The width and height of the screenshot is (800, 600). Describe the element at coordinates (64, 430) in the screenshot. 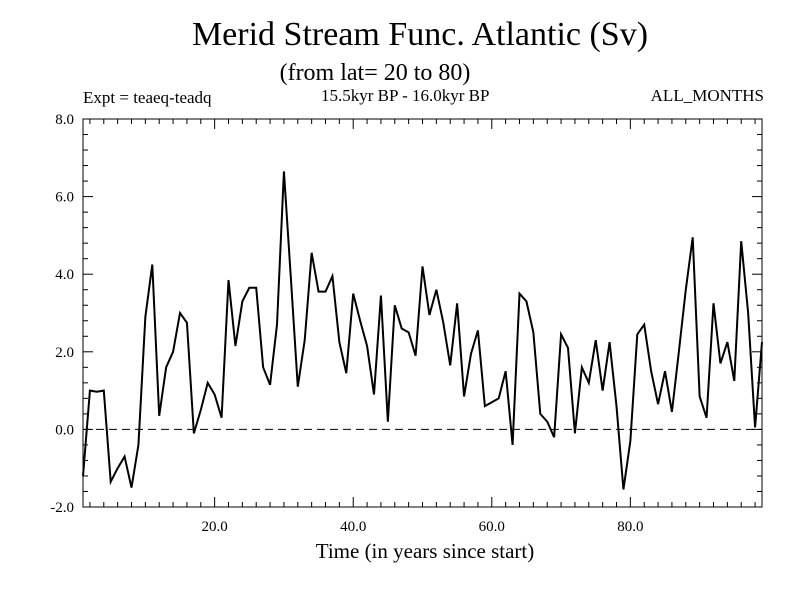

I see `y-tick-label: 0.0` at that location.